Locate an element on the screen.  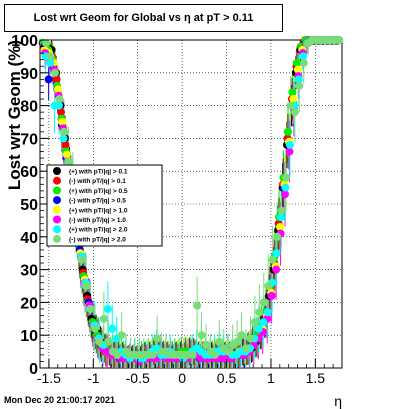
legend-entry: (+) with pT/|q| > 2.0 is located at coordinates (98, 230).